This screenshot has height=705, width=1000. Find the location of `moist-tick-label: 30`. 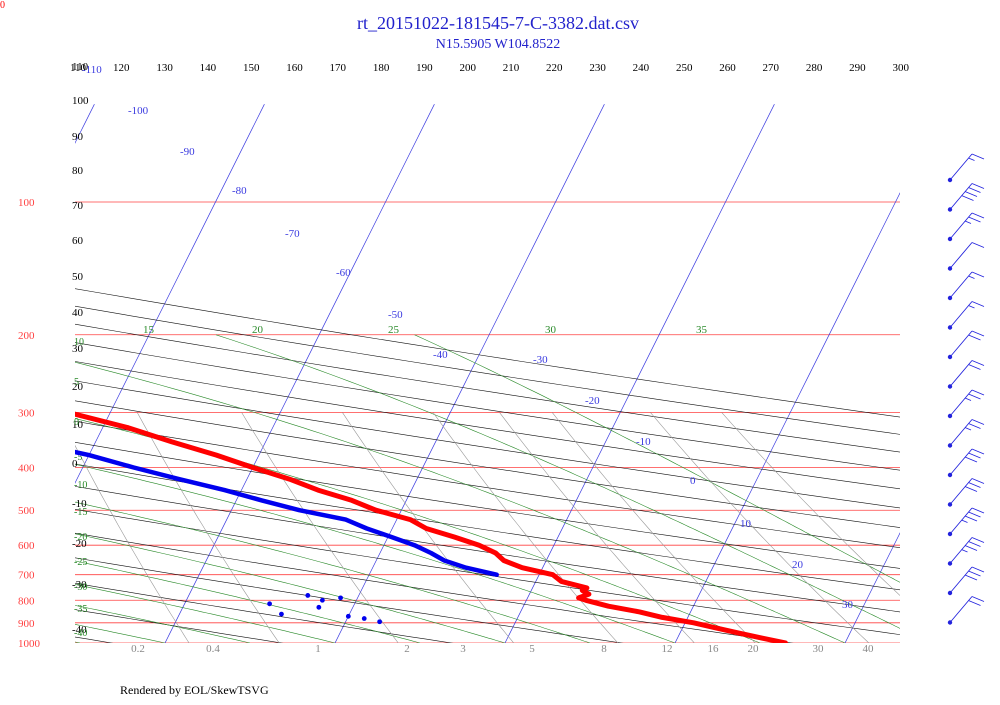

moist-tick-label: 30 is located at coordinates (551, 330).